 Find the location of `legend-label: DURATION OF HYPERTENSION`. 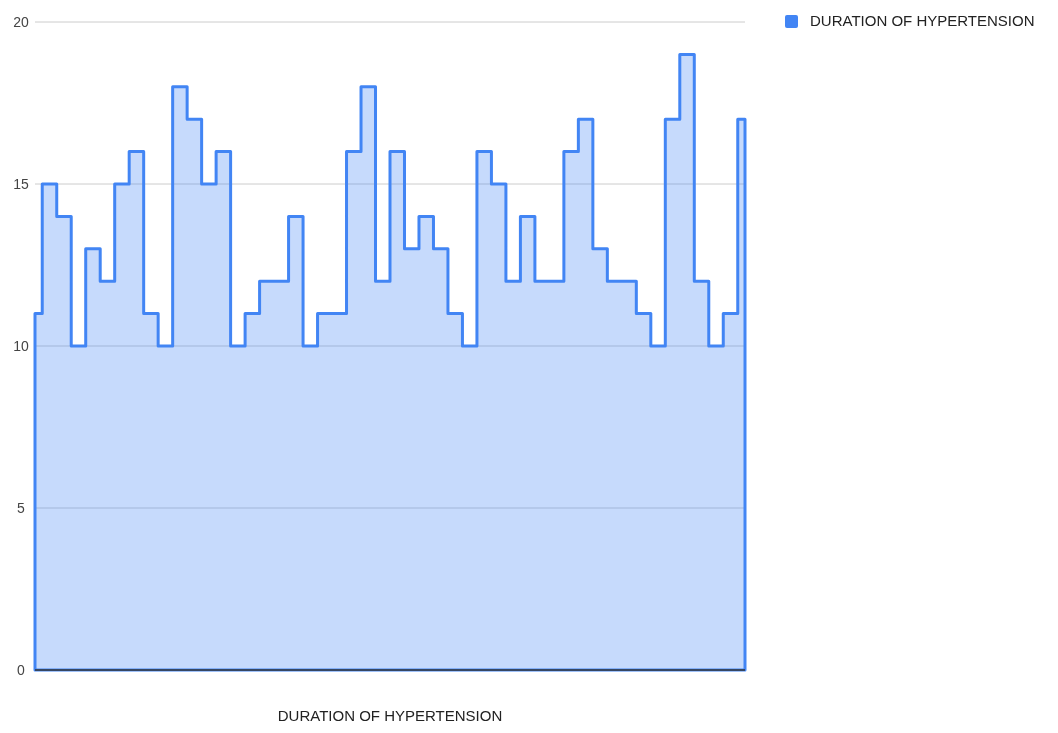

legend-label: DURATION OF HYPERTENSION is located at coordinates (922, 20).